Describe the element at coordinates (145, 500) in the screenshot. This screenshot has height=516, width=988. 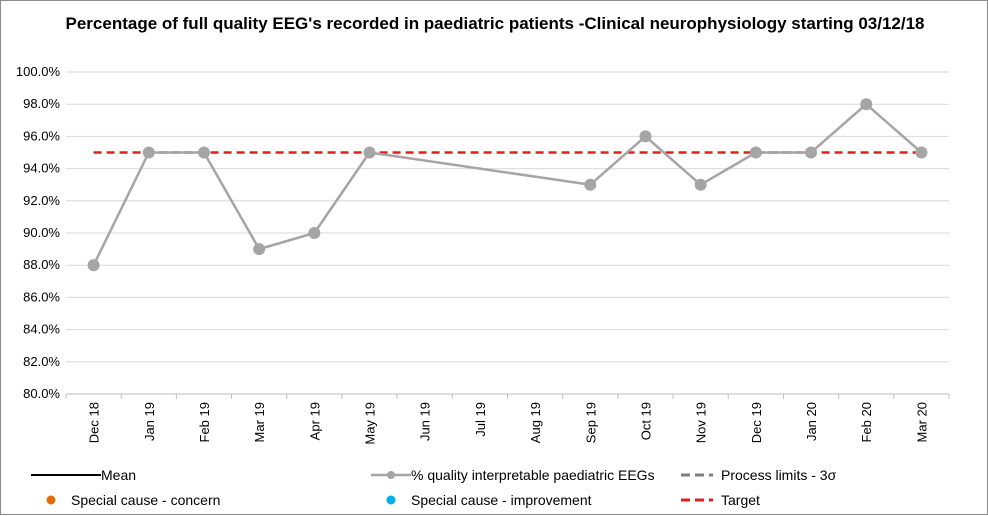
I see `legend-label: Special cause - concern` at that location.